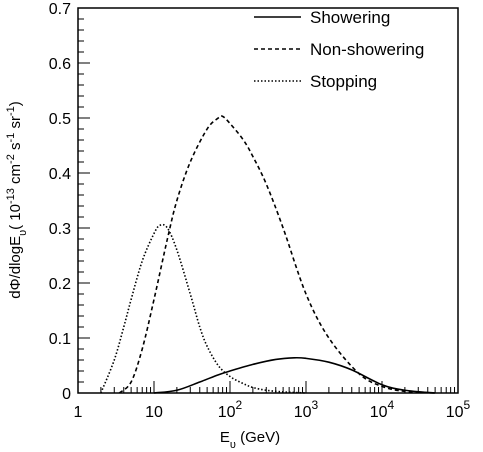 The width and height of the screenshot is (483, 452). What do you see at coordinates (294, 375) in the screenshot?
I see `series-showering-line` at bounding box center [294, 375].